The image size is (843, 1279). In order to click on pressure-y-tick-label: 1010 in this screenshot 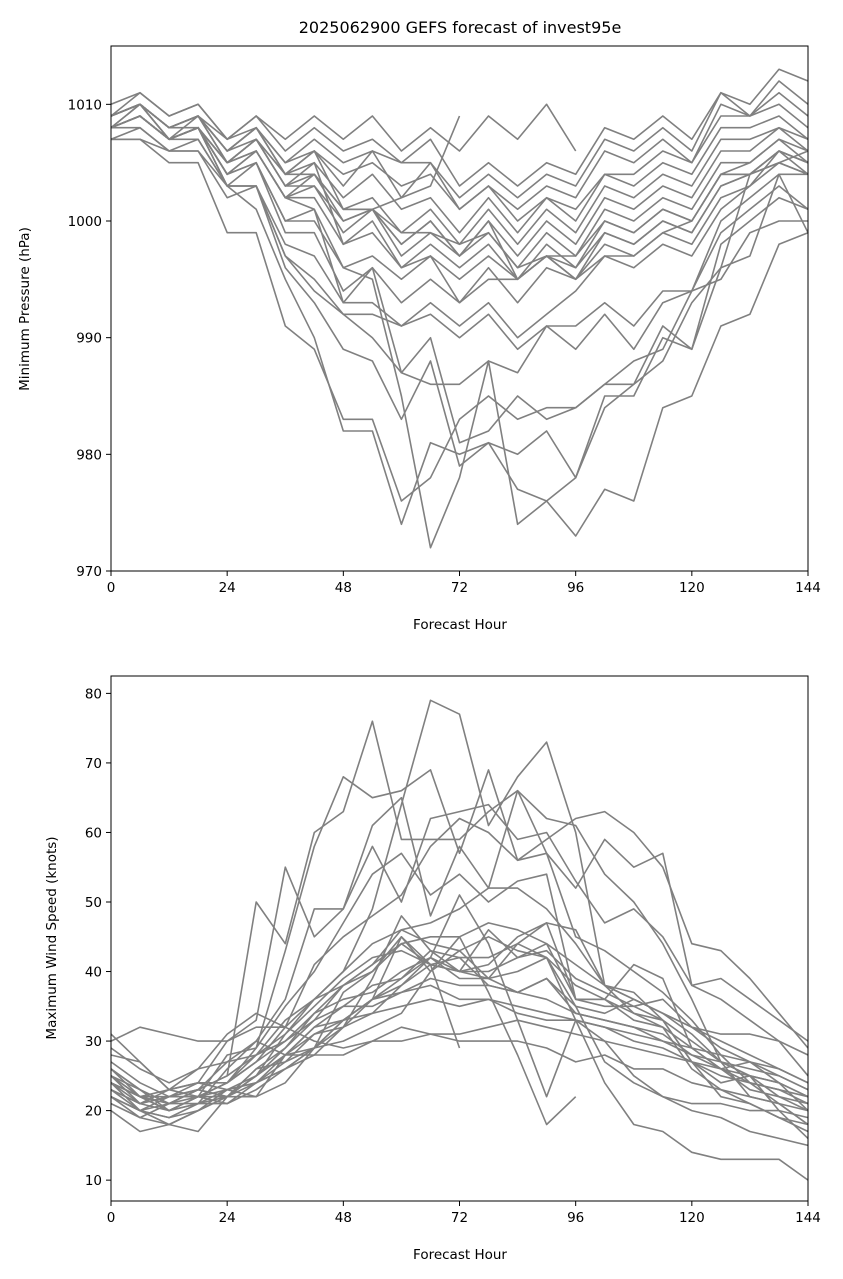, I will do `click(85, 105)`.